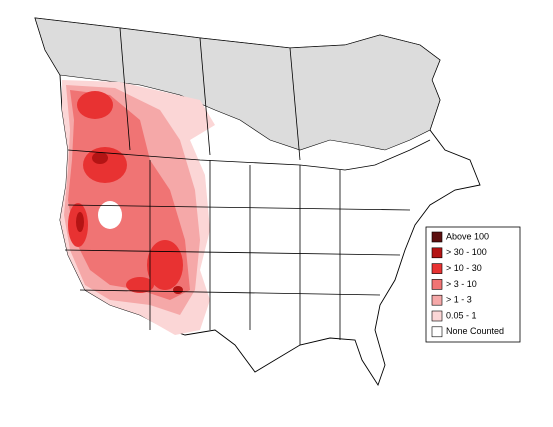  Describe the element at coordinates (464, 268) in the screenshot. I see `legend-label: > 10 - 30` at that location.